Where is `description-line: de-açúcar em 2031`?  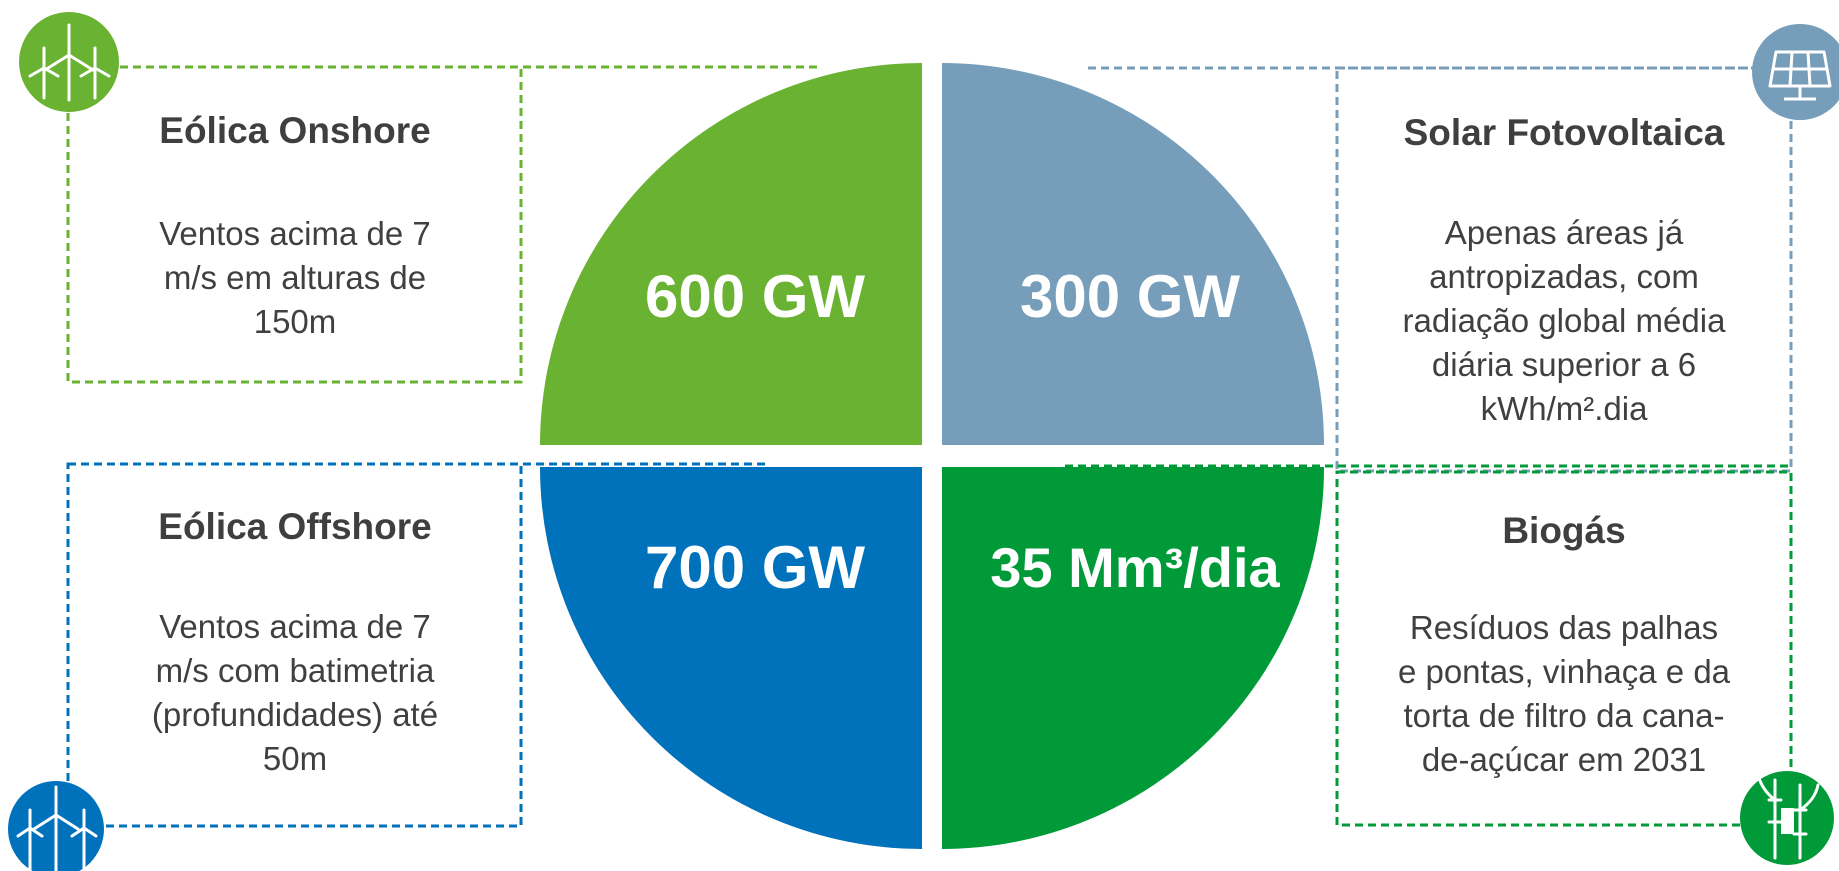
description-line: de-açúcar em 2031 is located at coordinates (1564, 759).